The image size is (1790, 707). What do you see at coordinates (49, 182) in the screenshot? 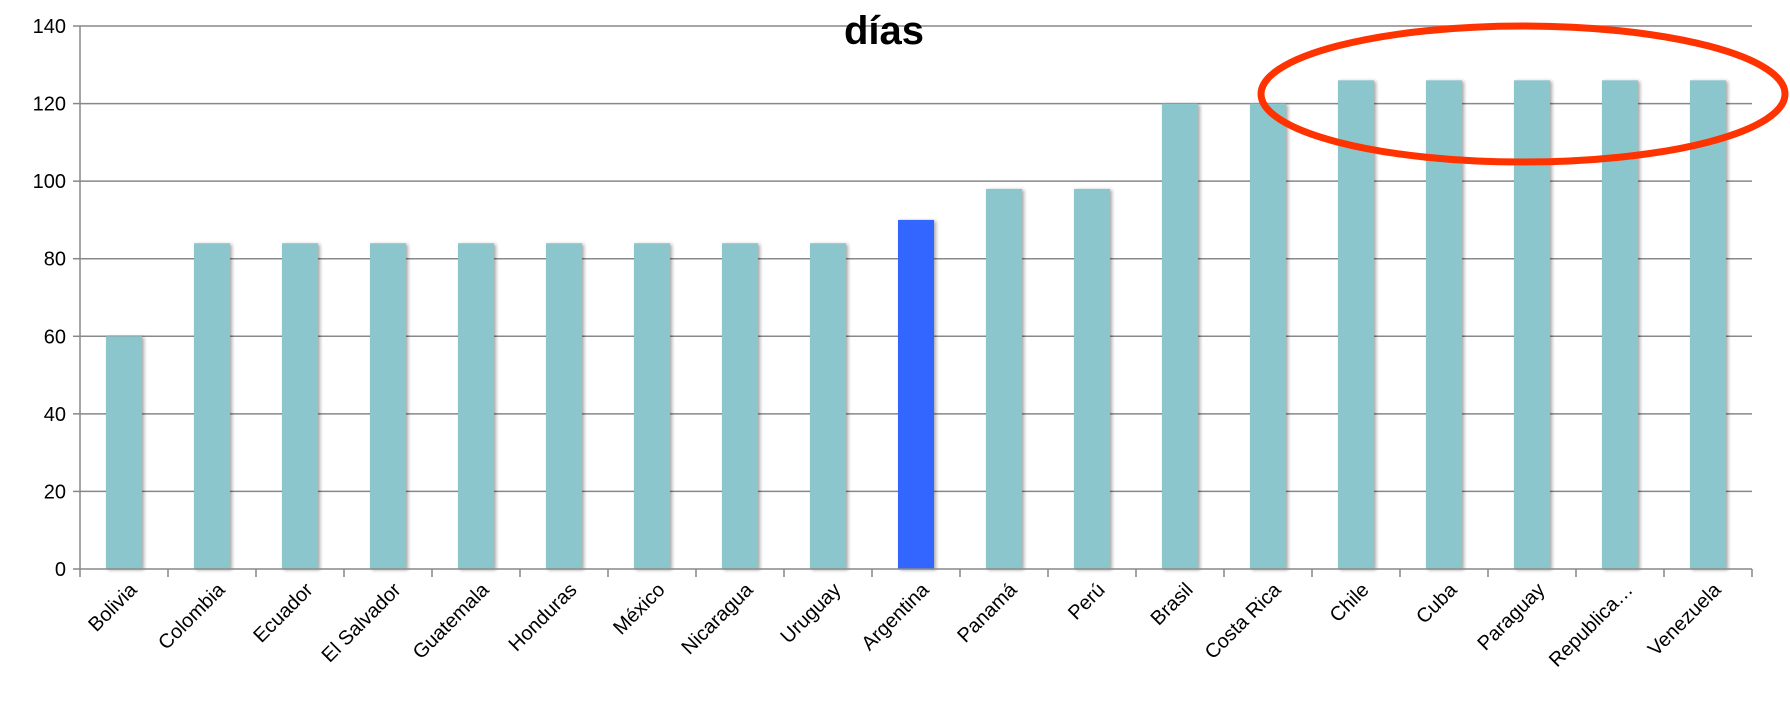
I see `y-tick-label: 100` at bounding box center [49, 182].